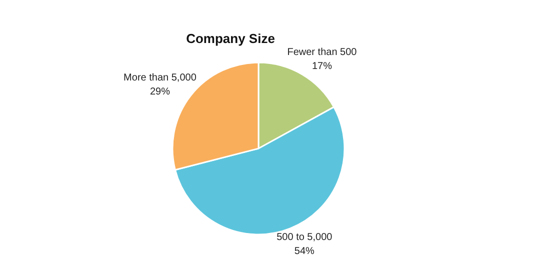 The height and width of the screenshot is (272, 540). What do you see at coordinates (160, 78) in the screenshot?
I see `slice-label: More than 5,000` at bounding box center [160, 78].